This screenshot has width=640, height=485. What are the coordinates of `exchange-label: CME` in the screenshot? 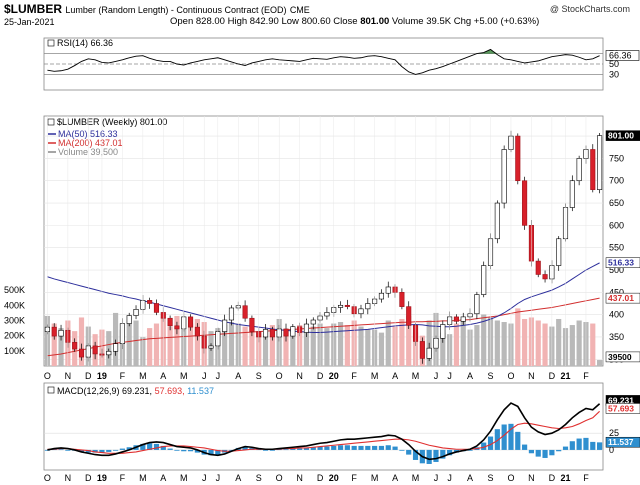 It's located at (299, 10).